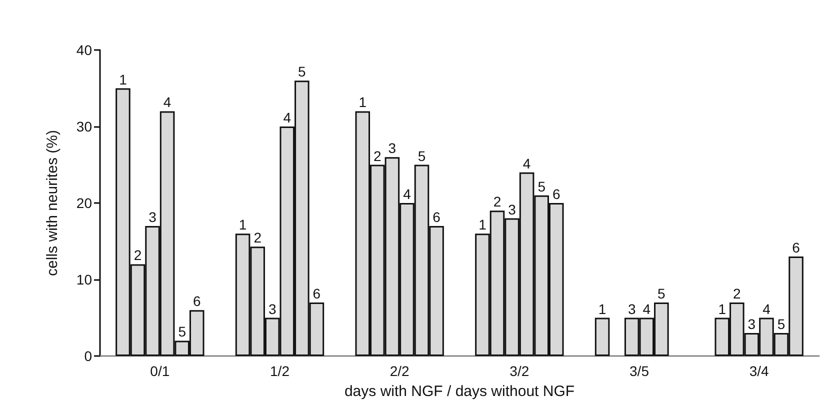 The width and height of the screenshot is (827, 418). I want to click on y-tick-label: 20, so click(84, 203).